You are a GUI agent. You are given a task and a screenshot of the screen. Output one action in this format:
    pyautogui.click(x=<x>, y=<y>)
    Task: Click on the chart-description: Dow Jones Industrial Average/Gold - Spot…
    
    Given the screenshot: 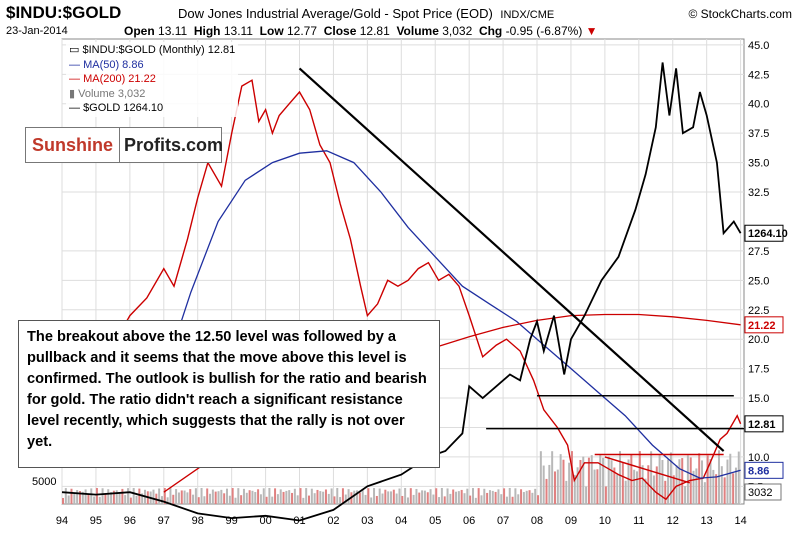 What is the action you would take?
    pyautogui.click(x=366, y=13)
    